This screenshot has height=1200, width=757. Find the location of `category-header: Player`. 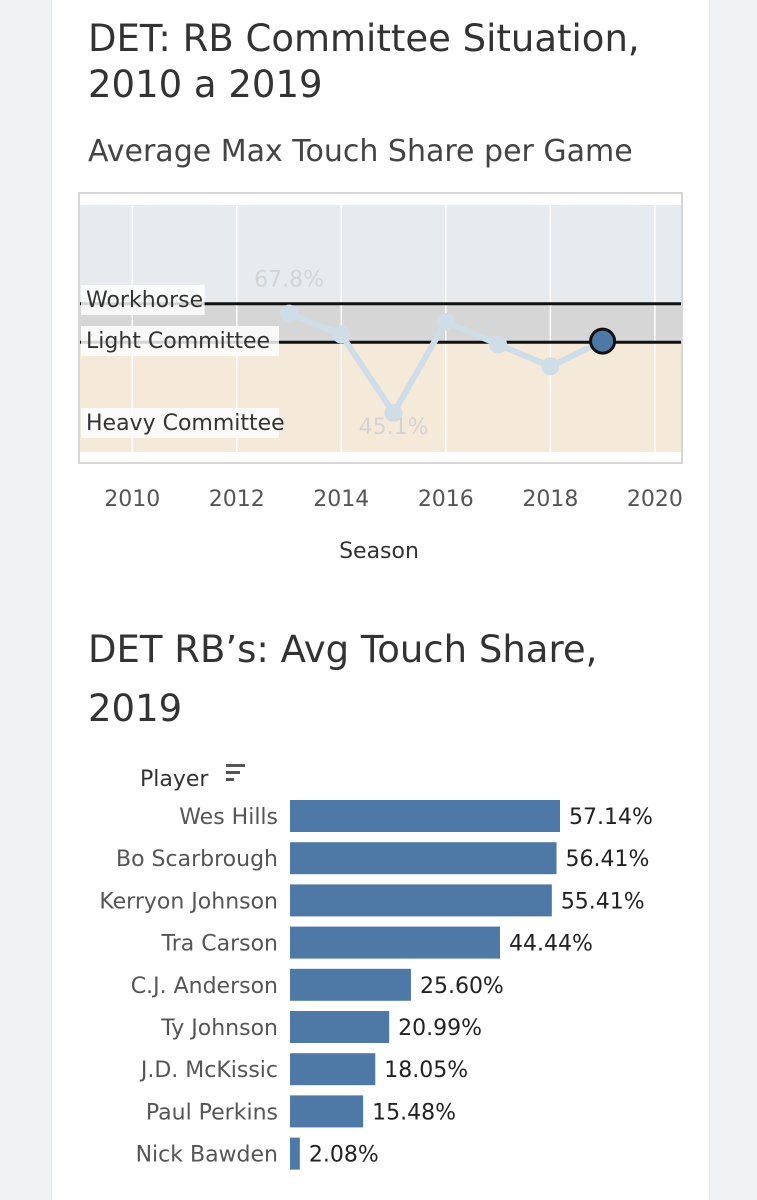

category-header: Player is located at coordinates (192, 778).